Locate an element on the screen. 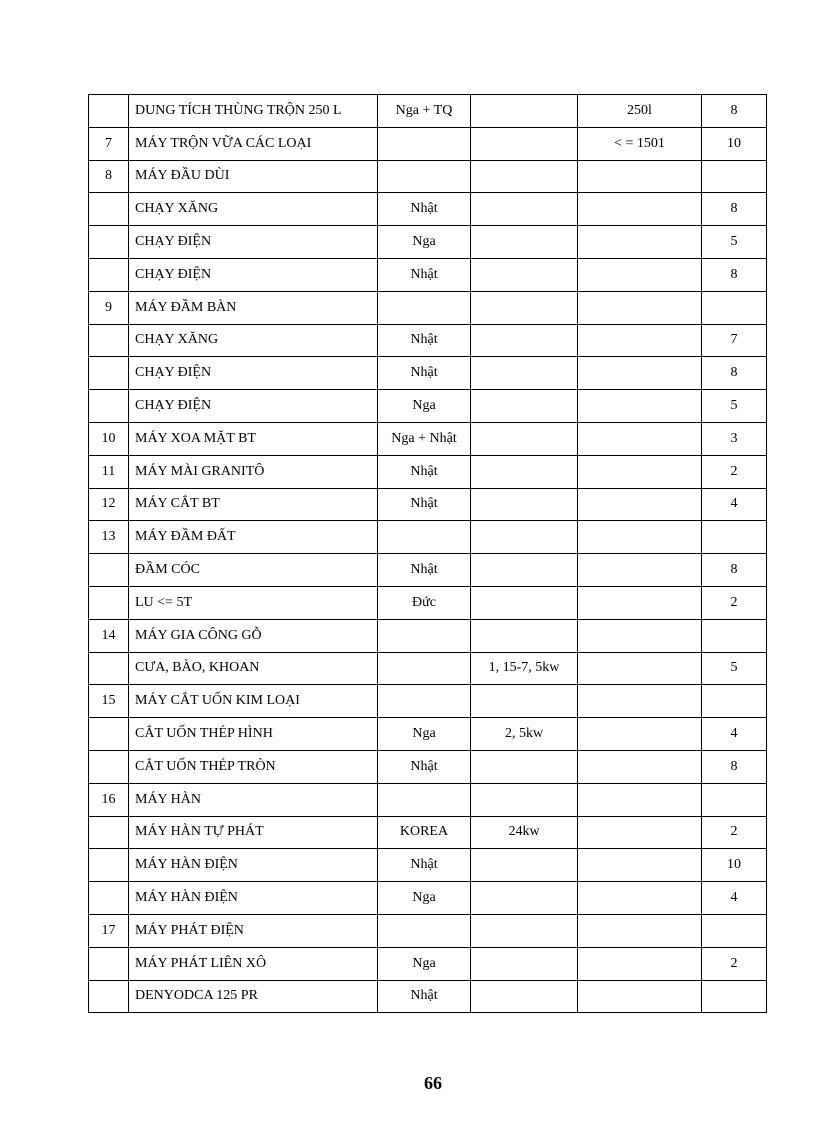 This screenshot has width=816, height=1123. table-row: 10 MÁY XOA MẶT BT Nga + Nhật 3 is located at coordinates (427, 438).